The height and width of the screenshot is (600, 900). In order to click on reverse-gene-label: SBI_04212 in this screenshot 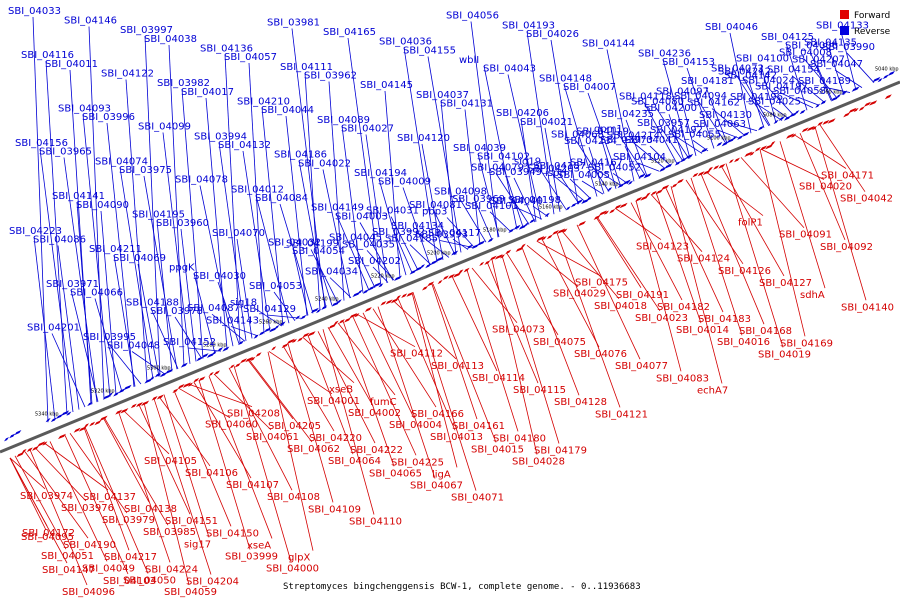, I will do `click(744, 72)`.